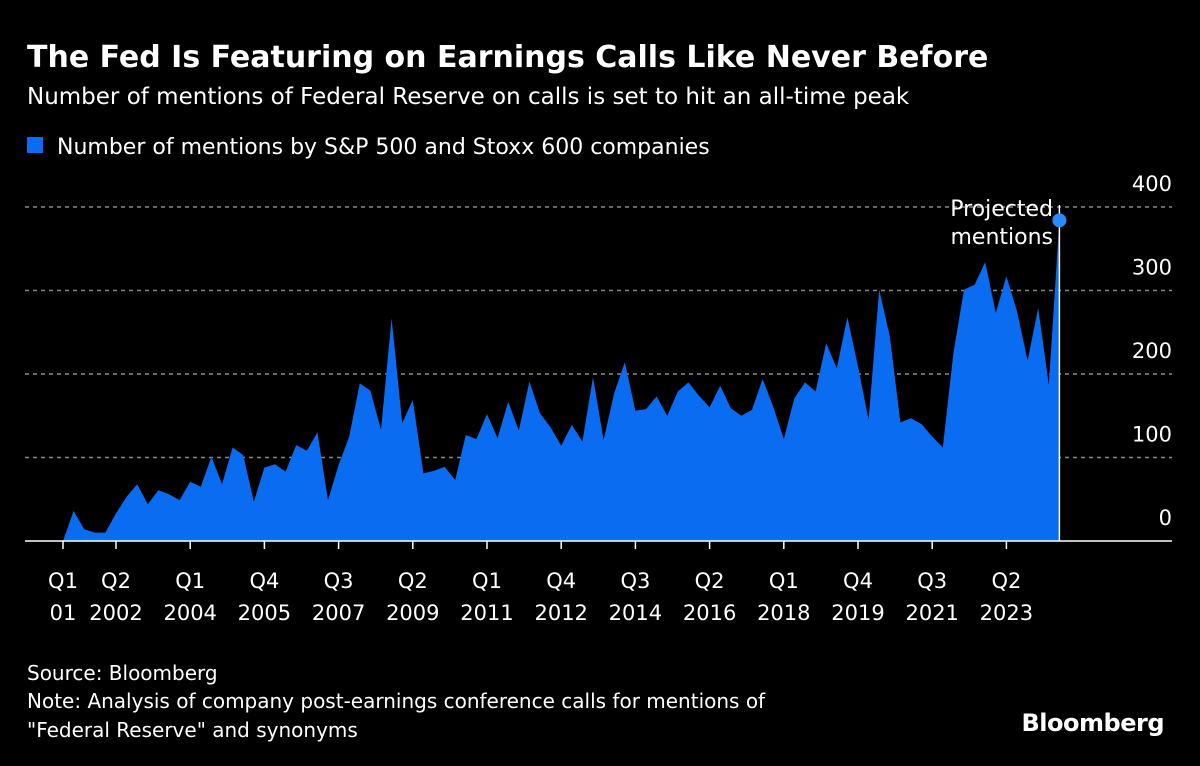 Image resolution: width=1200 pixels, height=766 pixels. Describe the element at coordinates (412, 613) in the screenshot. I see `x-tick-year: 2009` at that location.